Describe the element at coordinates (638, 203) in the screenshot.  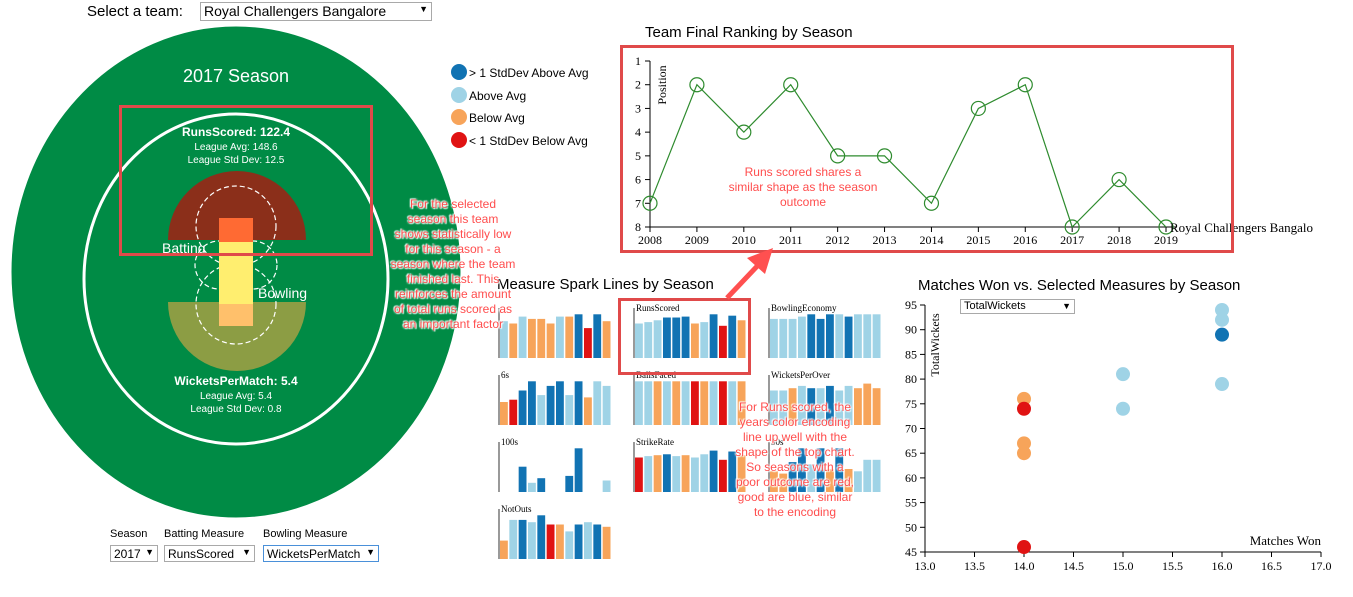
I see `y-tick-label: 7` at that location.